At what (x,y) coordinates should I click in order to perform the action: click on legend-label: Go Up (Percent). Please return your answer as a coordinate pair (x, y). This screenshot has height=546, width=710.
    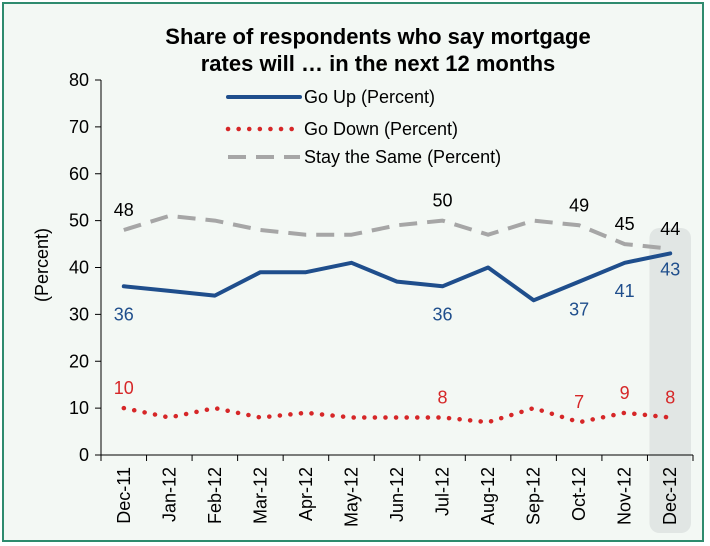
    Looking at the image, I should click on (369, 97).